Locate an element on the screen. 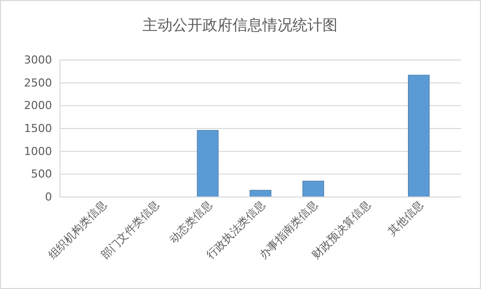 This screenshot has height=289, width=481. y-tick-label: 1500 is located at coordinates (38, 129).